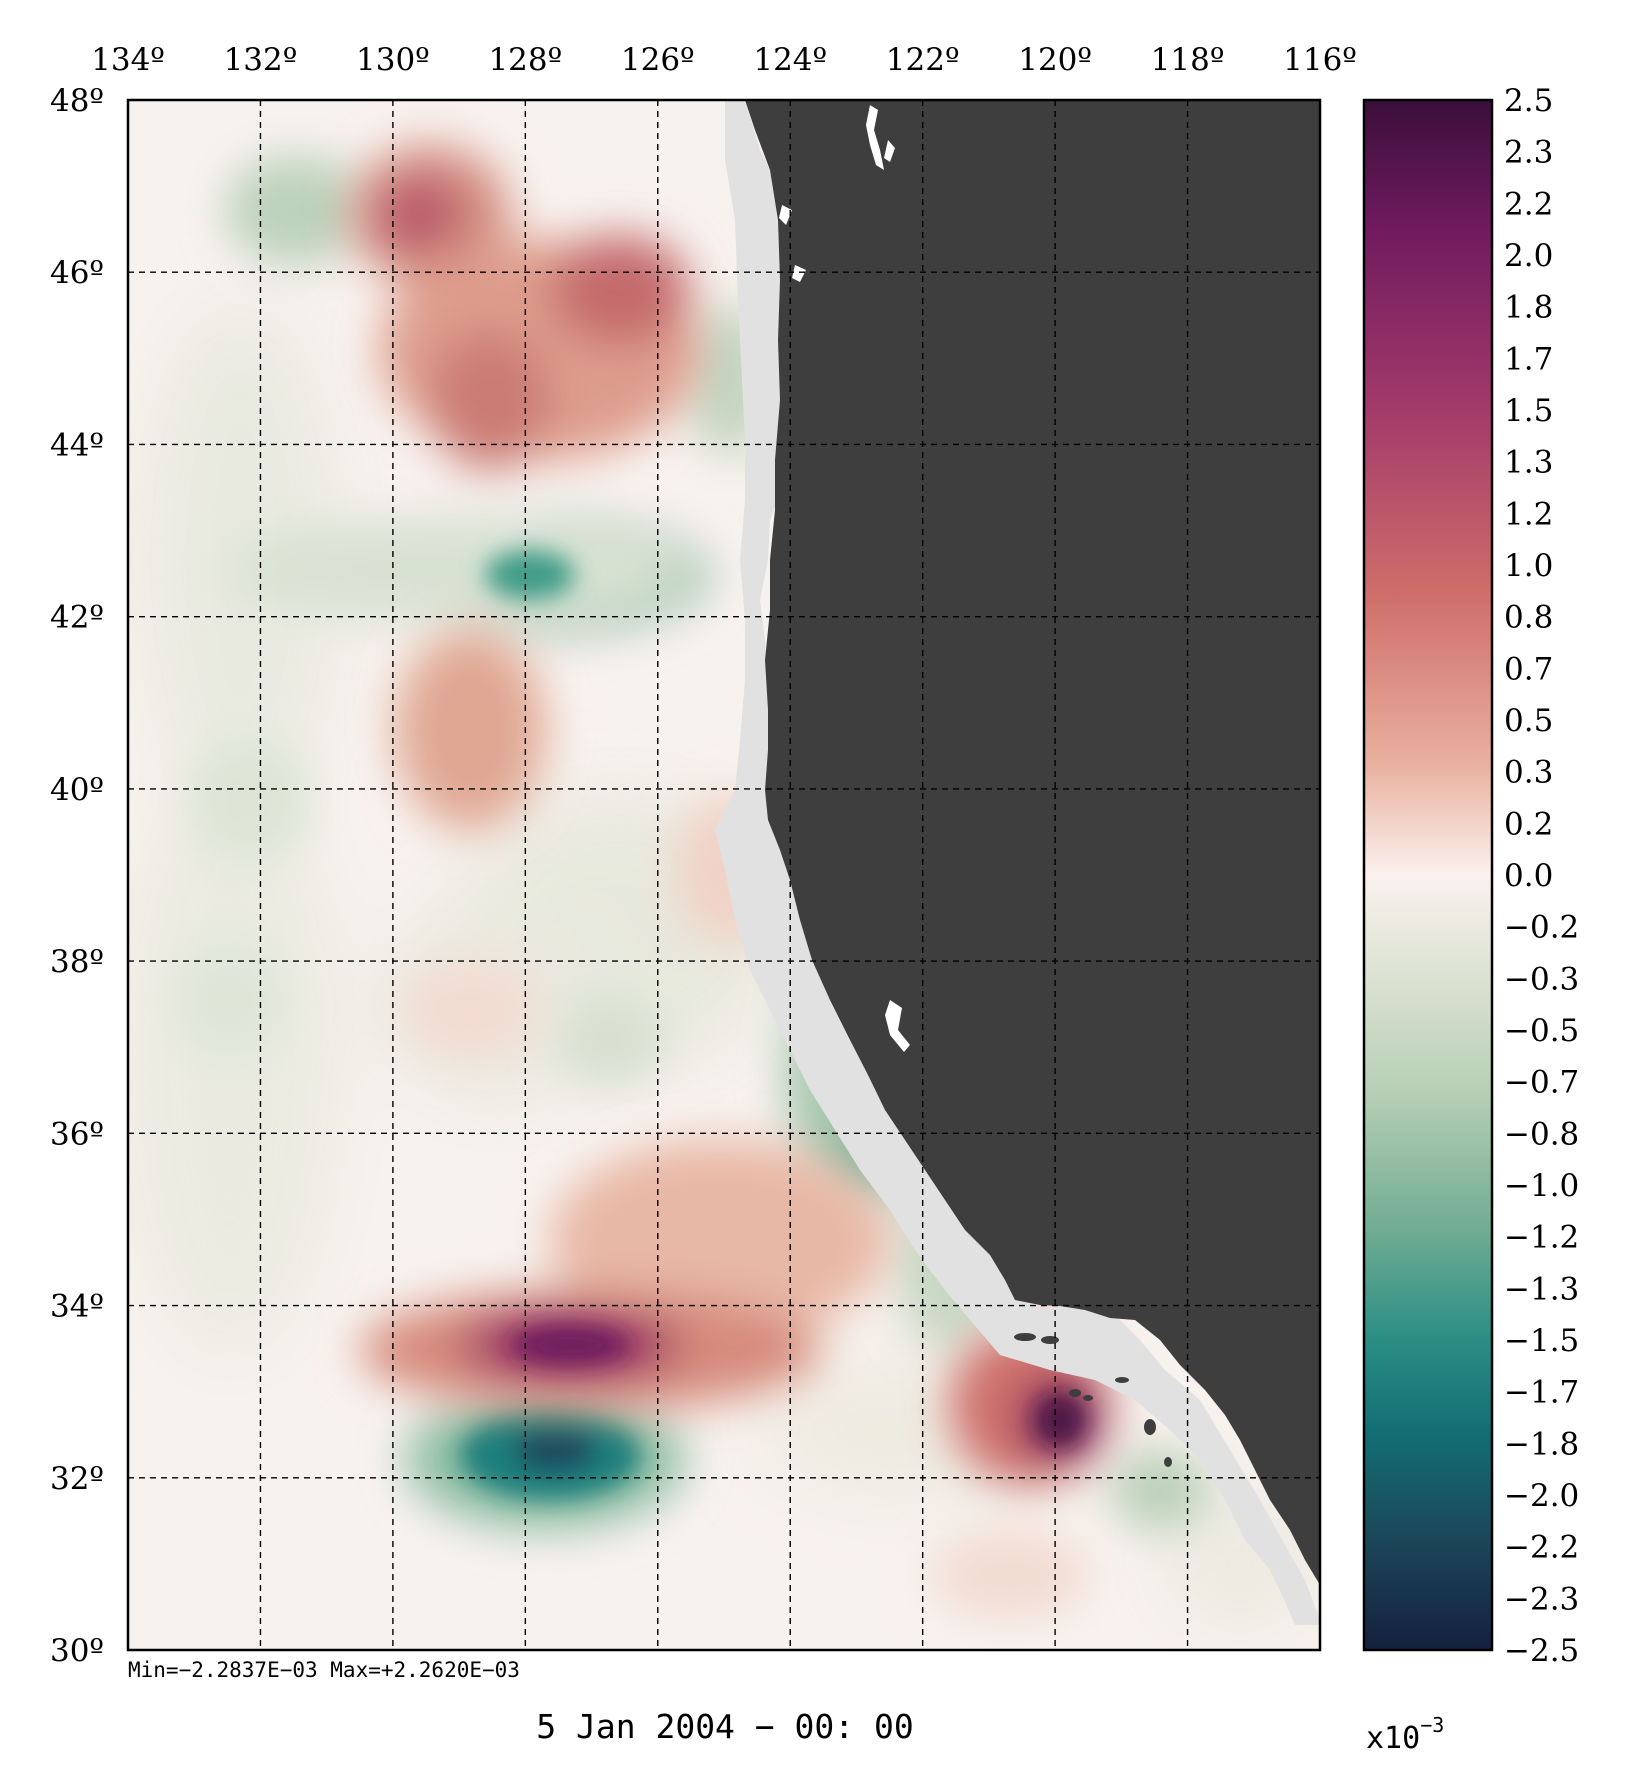 The image size is (1651, 1768). I want to click on colorbar-multiplier-exponent: −3, so click(1432, 1725).